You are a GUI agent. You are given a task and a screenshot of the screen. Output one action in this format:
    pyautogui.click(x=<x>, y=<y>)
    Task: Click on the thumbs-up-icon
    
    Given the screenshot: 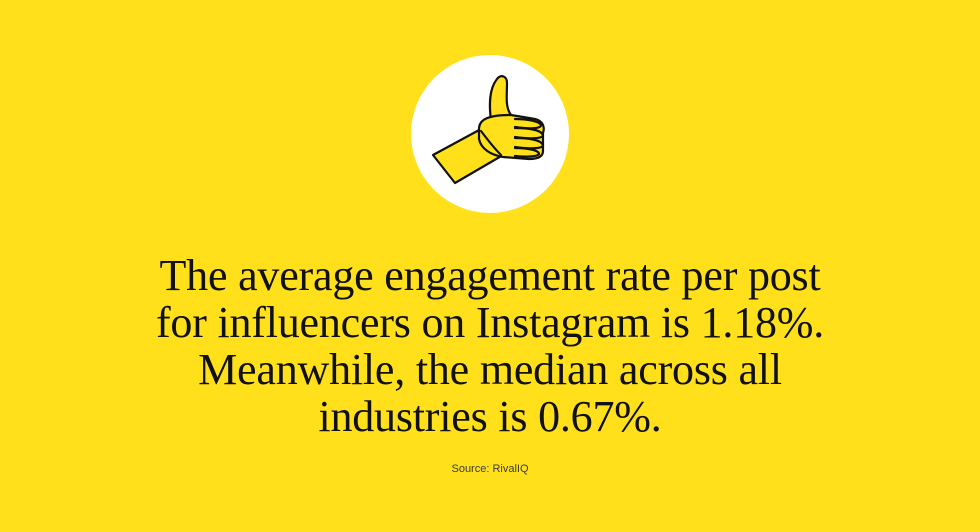 What is the action you would take?
    pyautogui.click(x=488, y=130)
    